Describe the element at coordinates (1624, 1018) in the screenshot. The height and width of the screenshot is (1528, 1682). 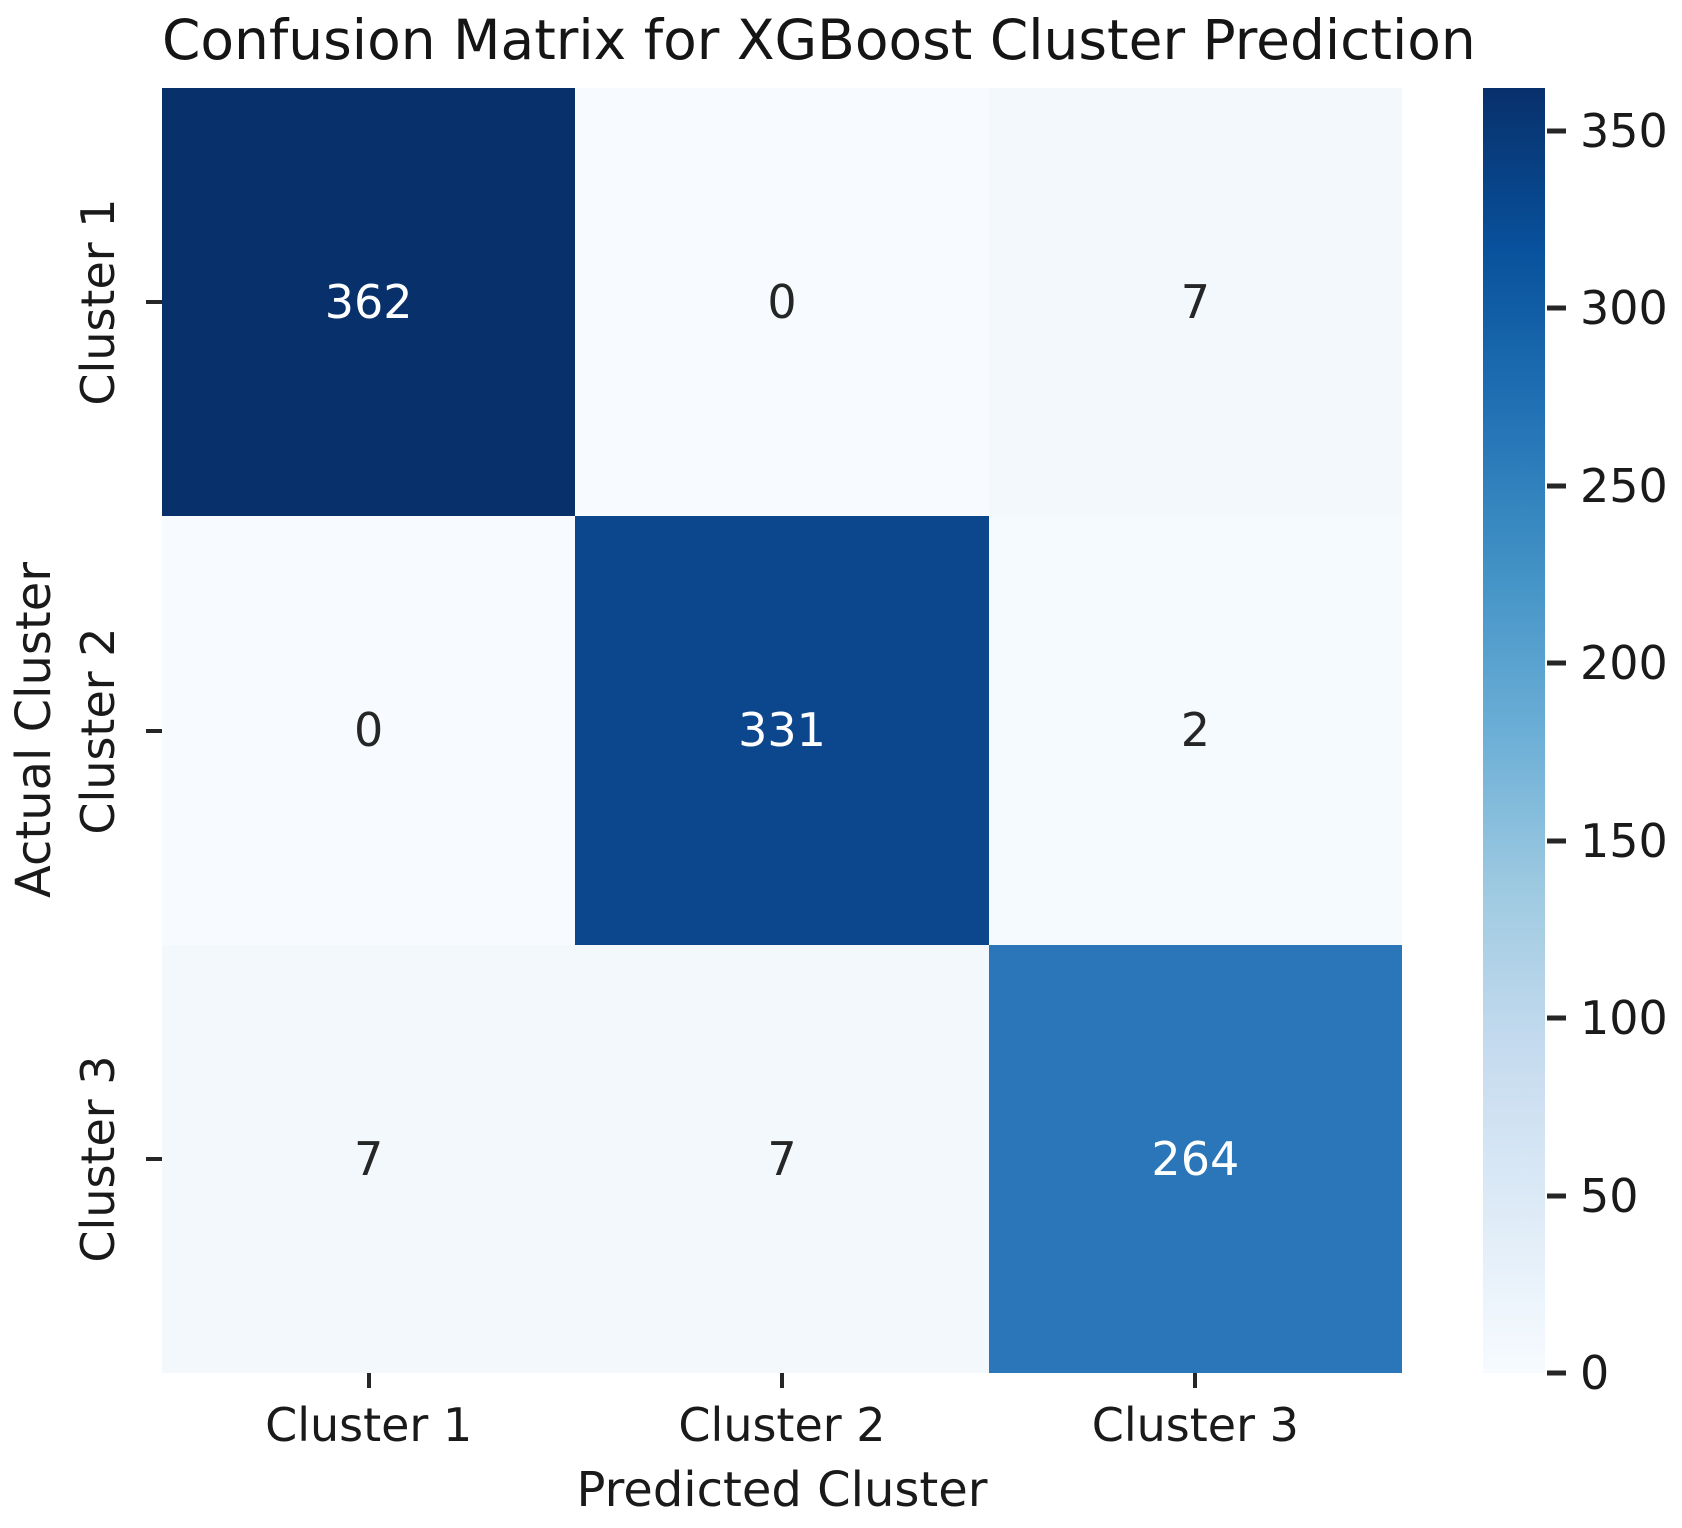
I see `colorbar-tick-label: 100` at that location.